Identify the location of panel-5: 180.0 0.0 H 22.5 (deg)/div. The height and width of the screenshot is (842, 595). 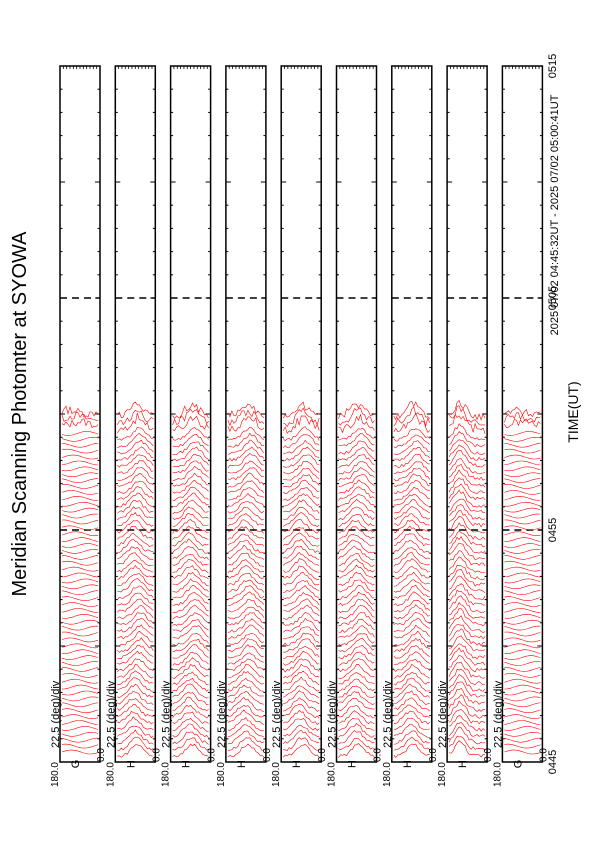
(299, 426).